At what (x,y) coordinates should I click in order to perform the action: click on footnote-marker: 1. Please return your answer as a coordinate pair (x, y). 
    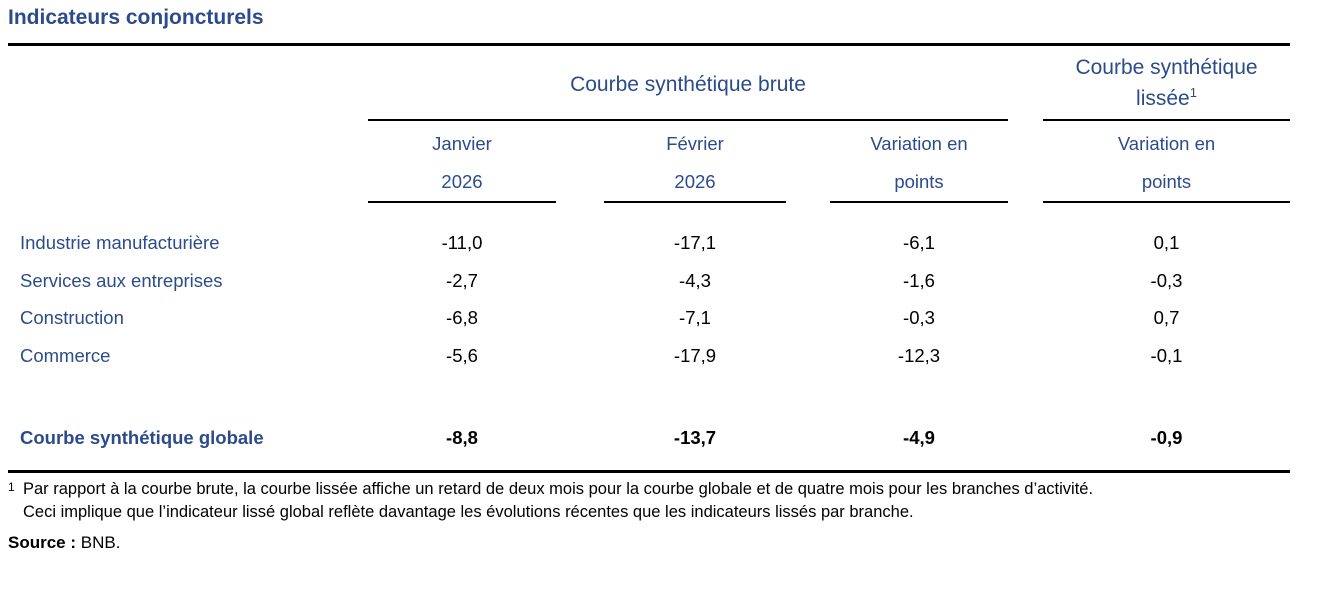
    Looking at the image, I should click on (11, 486).